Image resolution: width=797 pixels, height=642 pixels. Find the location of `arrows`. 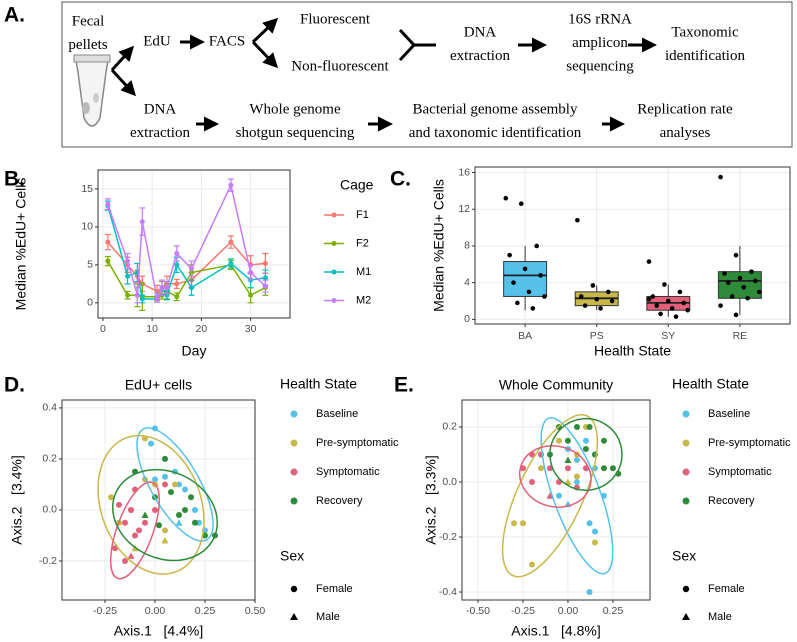

arrows is located at coordinates (383, 74).